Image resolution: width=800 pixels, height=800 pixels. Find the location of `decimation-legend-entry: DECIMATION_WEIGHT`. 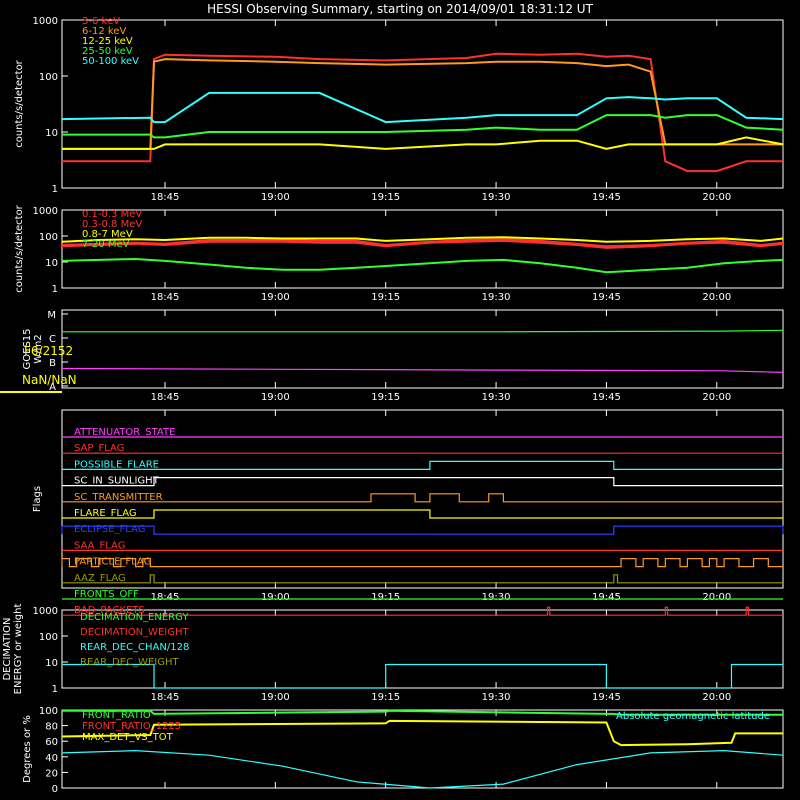

decimation-legend-entry: DECIMATION_WEIGHT is located at coordinates (134, 632).